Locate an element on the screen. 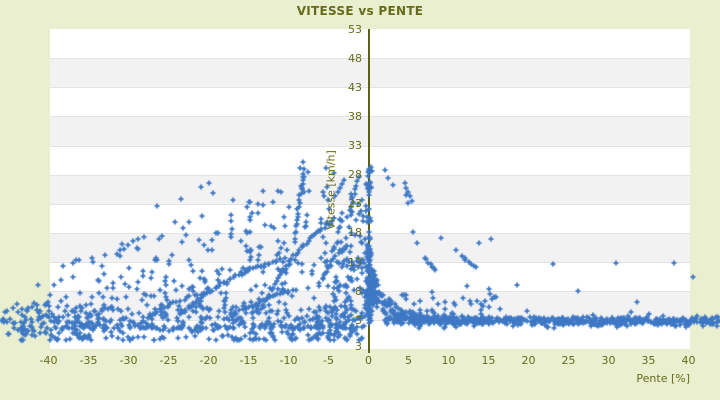  x-tick-label: -35 is located at coordinates (88, 360).